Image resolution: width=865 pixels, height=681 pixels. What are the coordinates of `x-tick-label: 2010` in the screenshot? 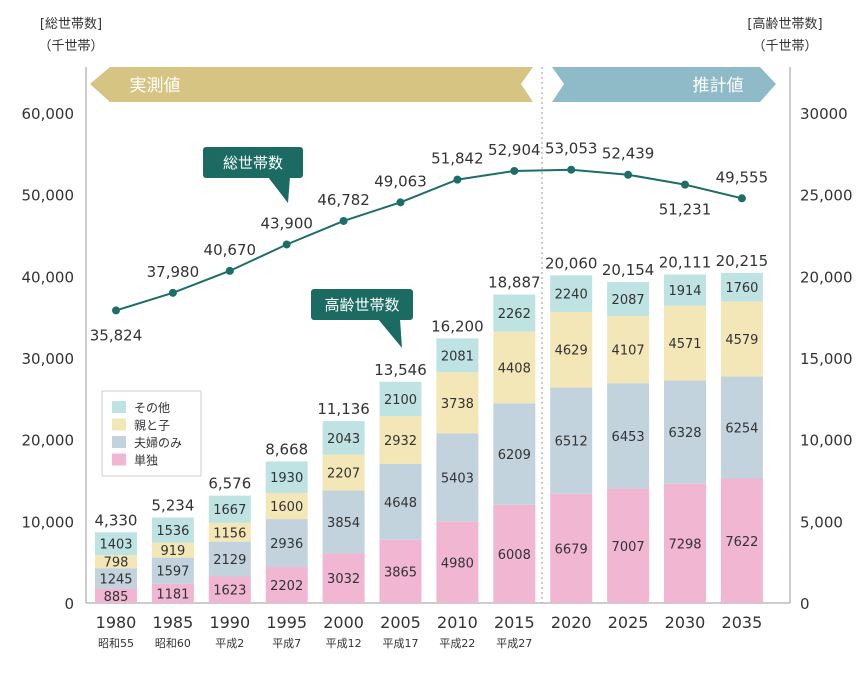 It's located at (457, 622).